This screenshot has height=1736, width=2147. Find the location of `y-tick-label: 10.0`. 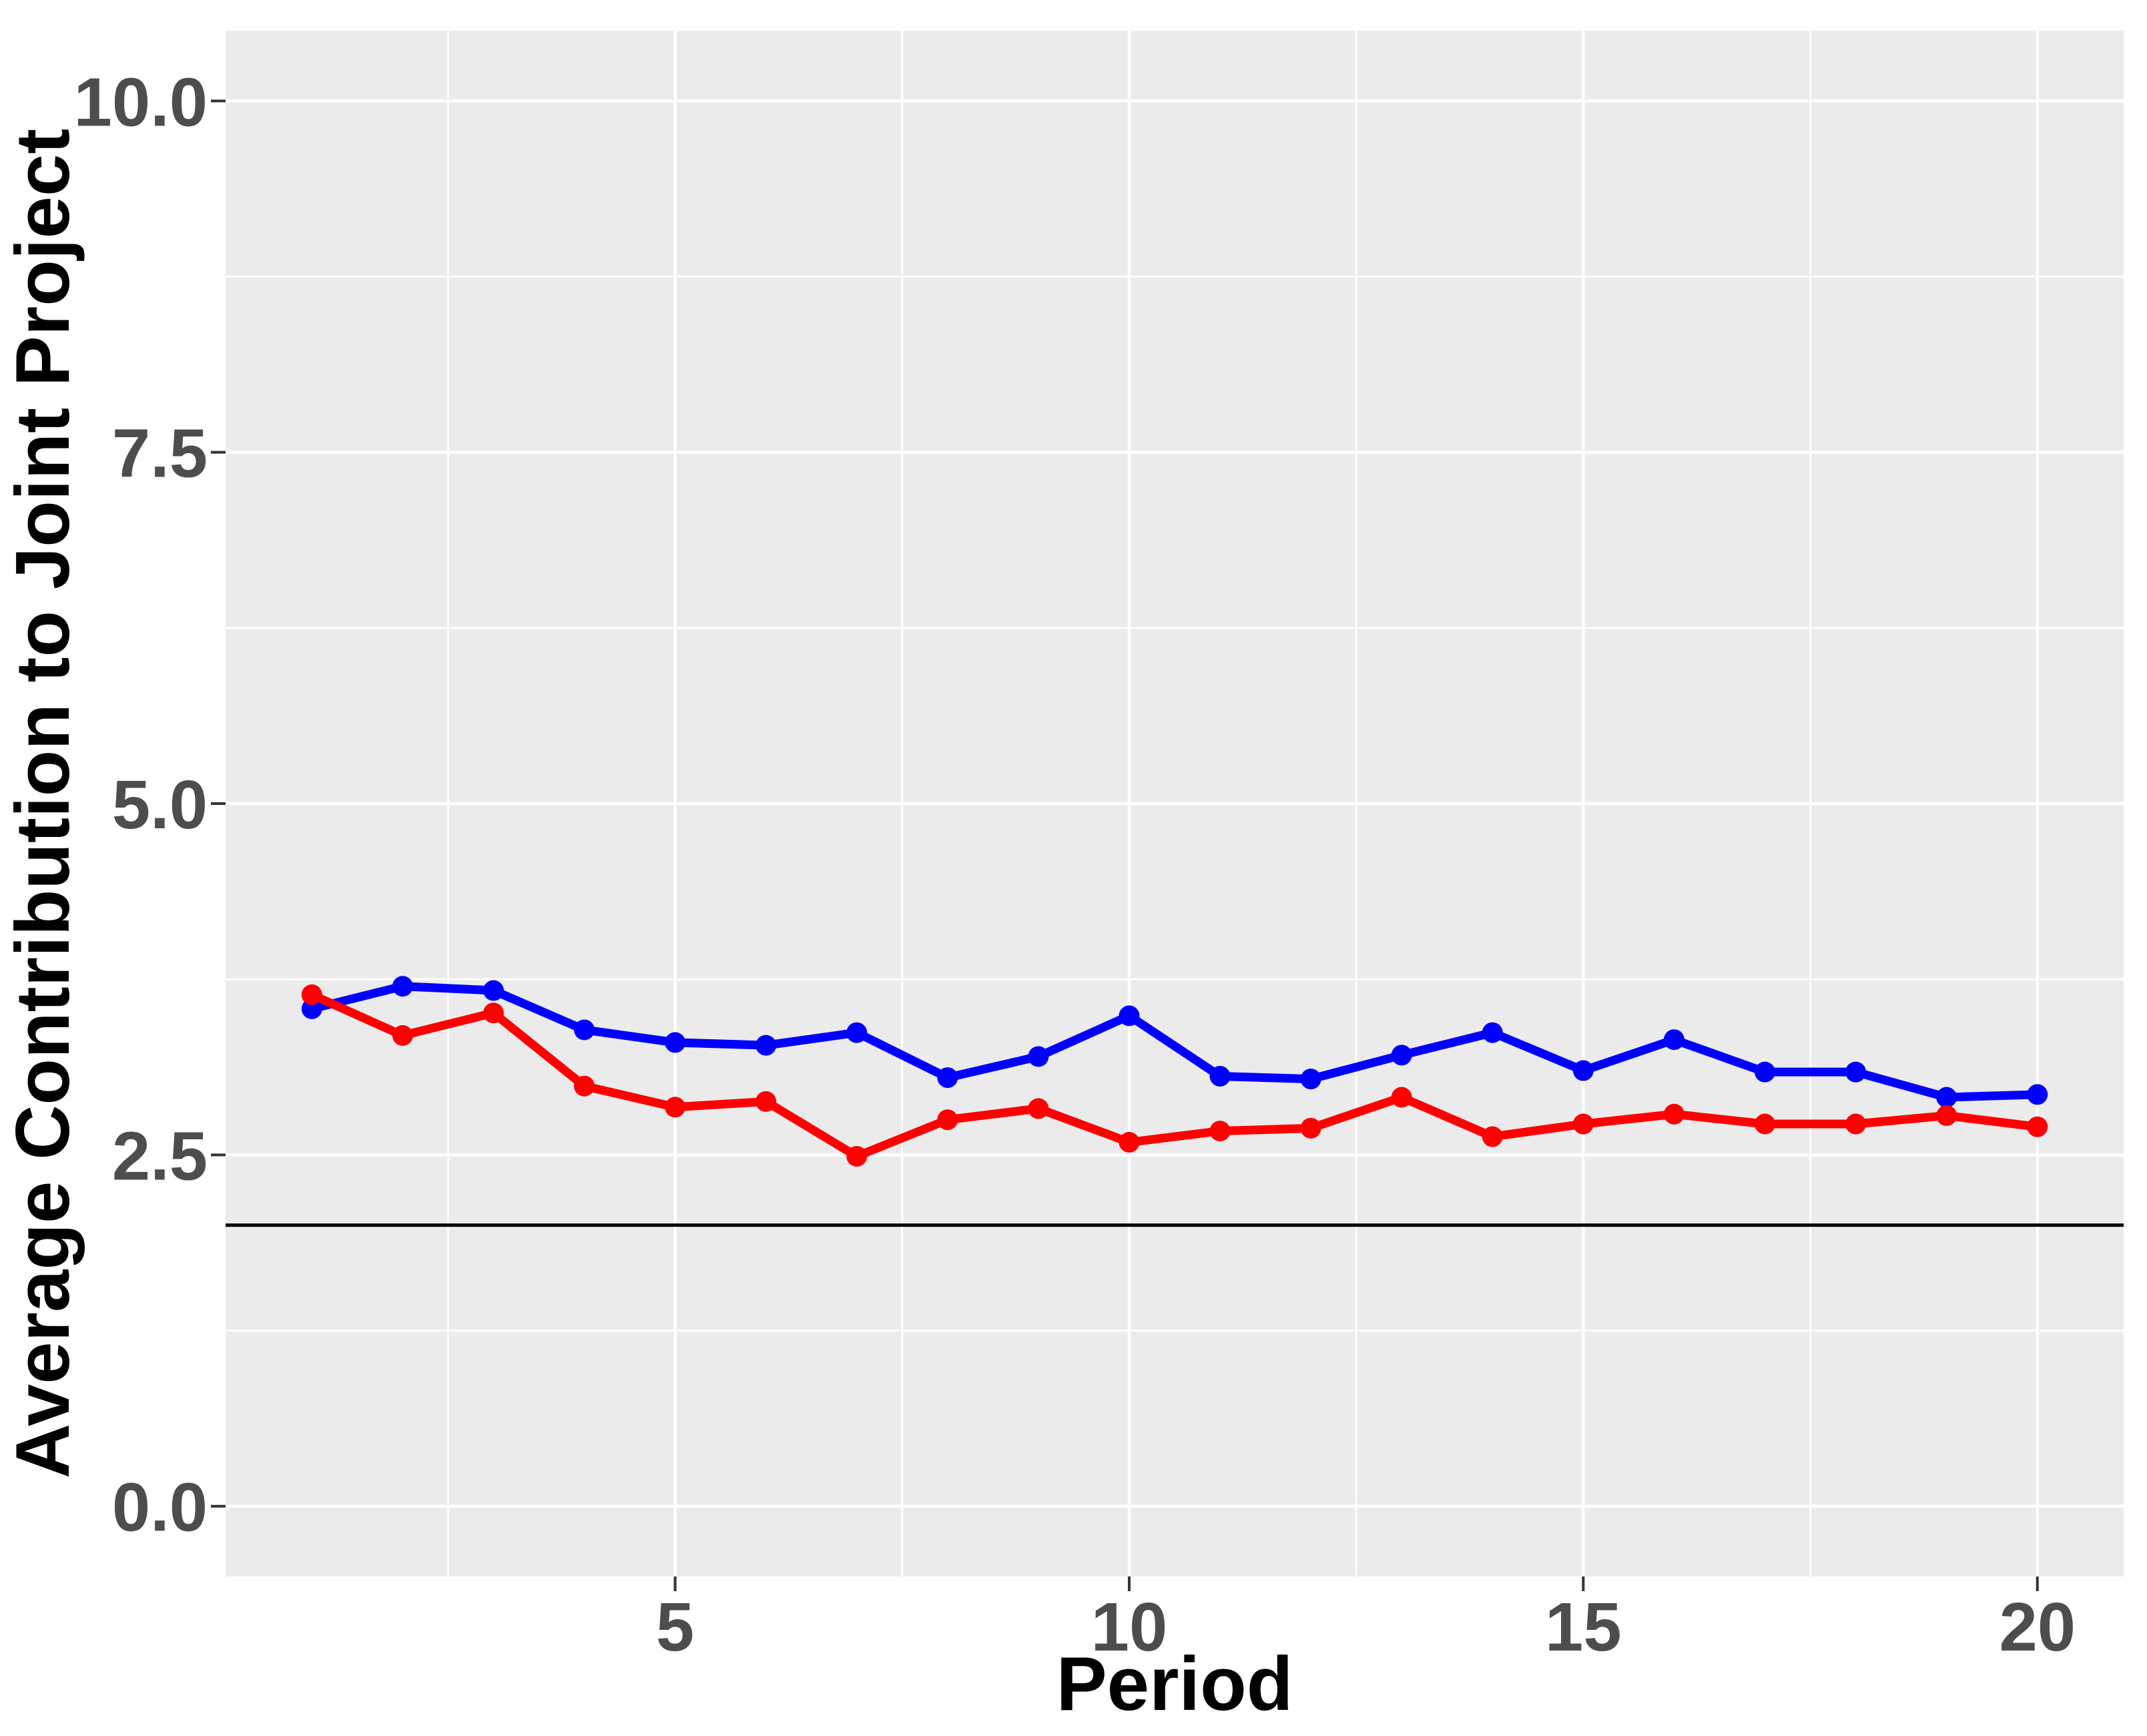

y-tick-label: 10.0 is located at coordinates (141, 102).